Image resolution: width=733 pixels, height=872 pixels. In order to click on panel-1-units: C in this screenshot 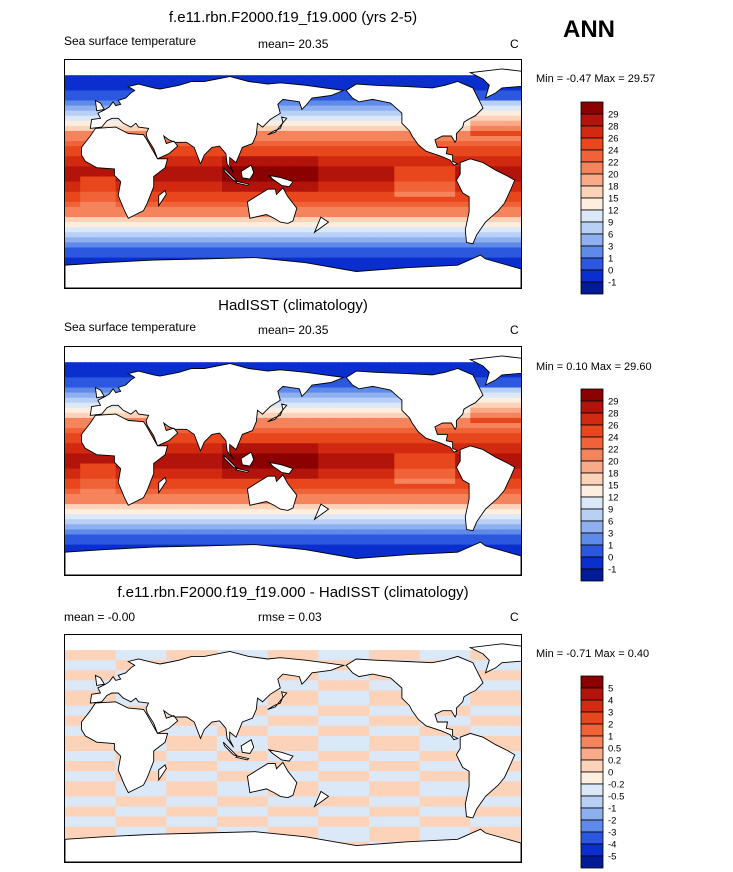, I will do `click(514, 44)`.